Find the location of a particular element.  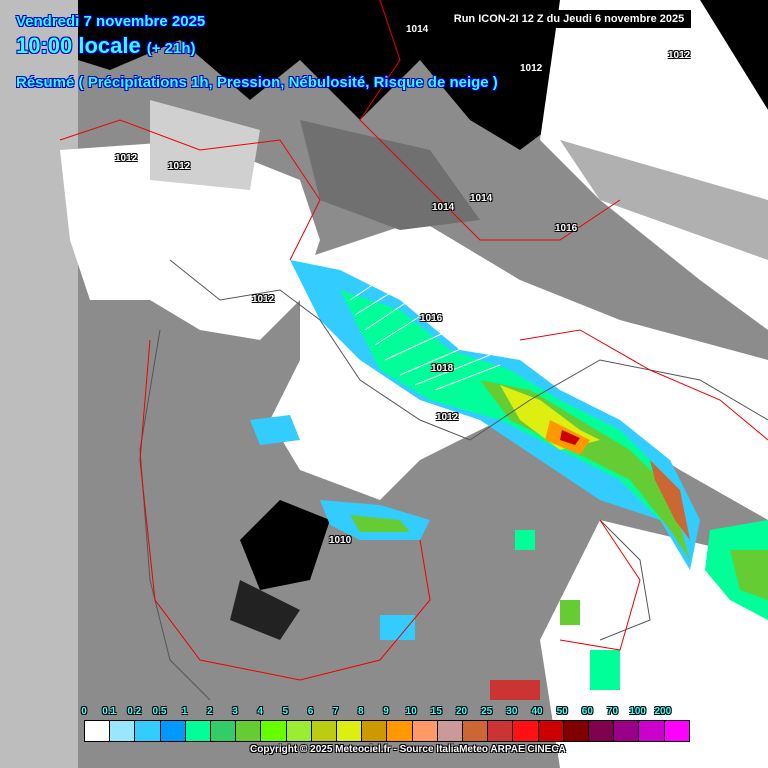

legend-label: 7 is located at coordinates (335, 711).